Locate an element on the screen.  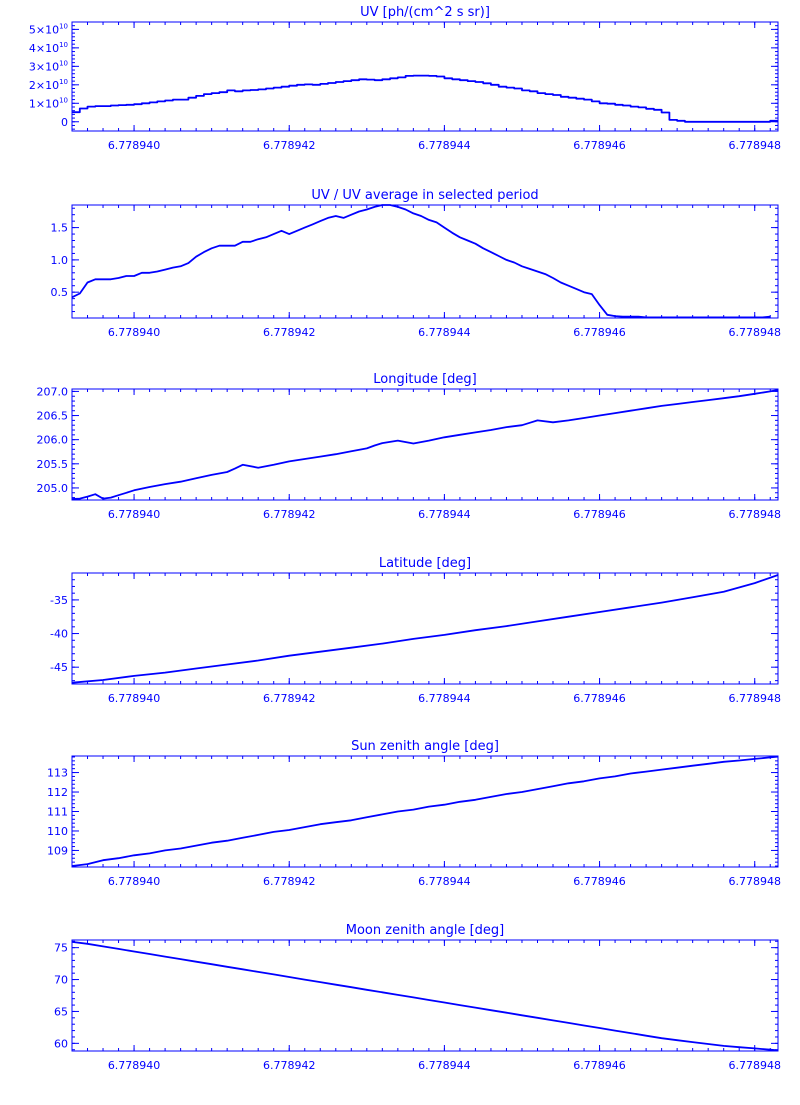
y-tick-label: 113 is located at coordinates (57, 773).